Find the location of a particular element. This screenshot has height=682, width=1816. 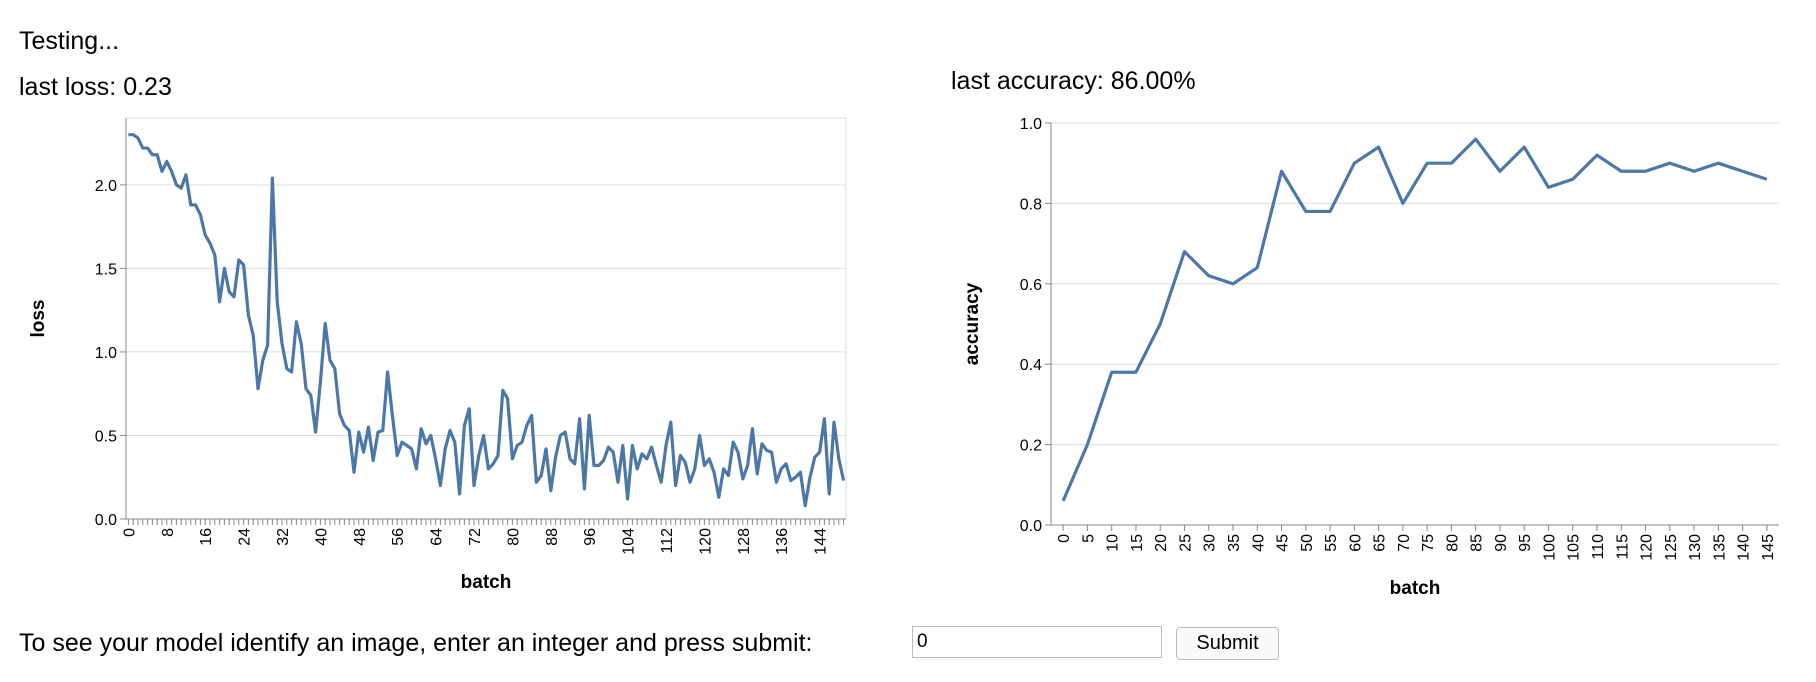

x-tick-label: 125 is located at coordinates (1671, 547).